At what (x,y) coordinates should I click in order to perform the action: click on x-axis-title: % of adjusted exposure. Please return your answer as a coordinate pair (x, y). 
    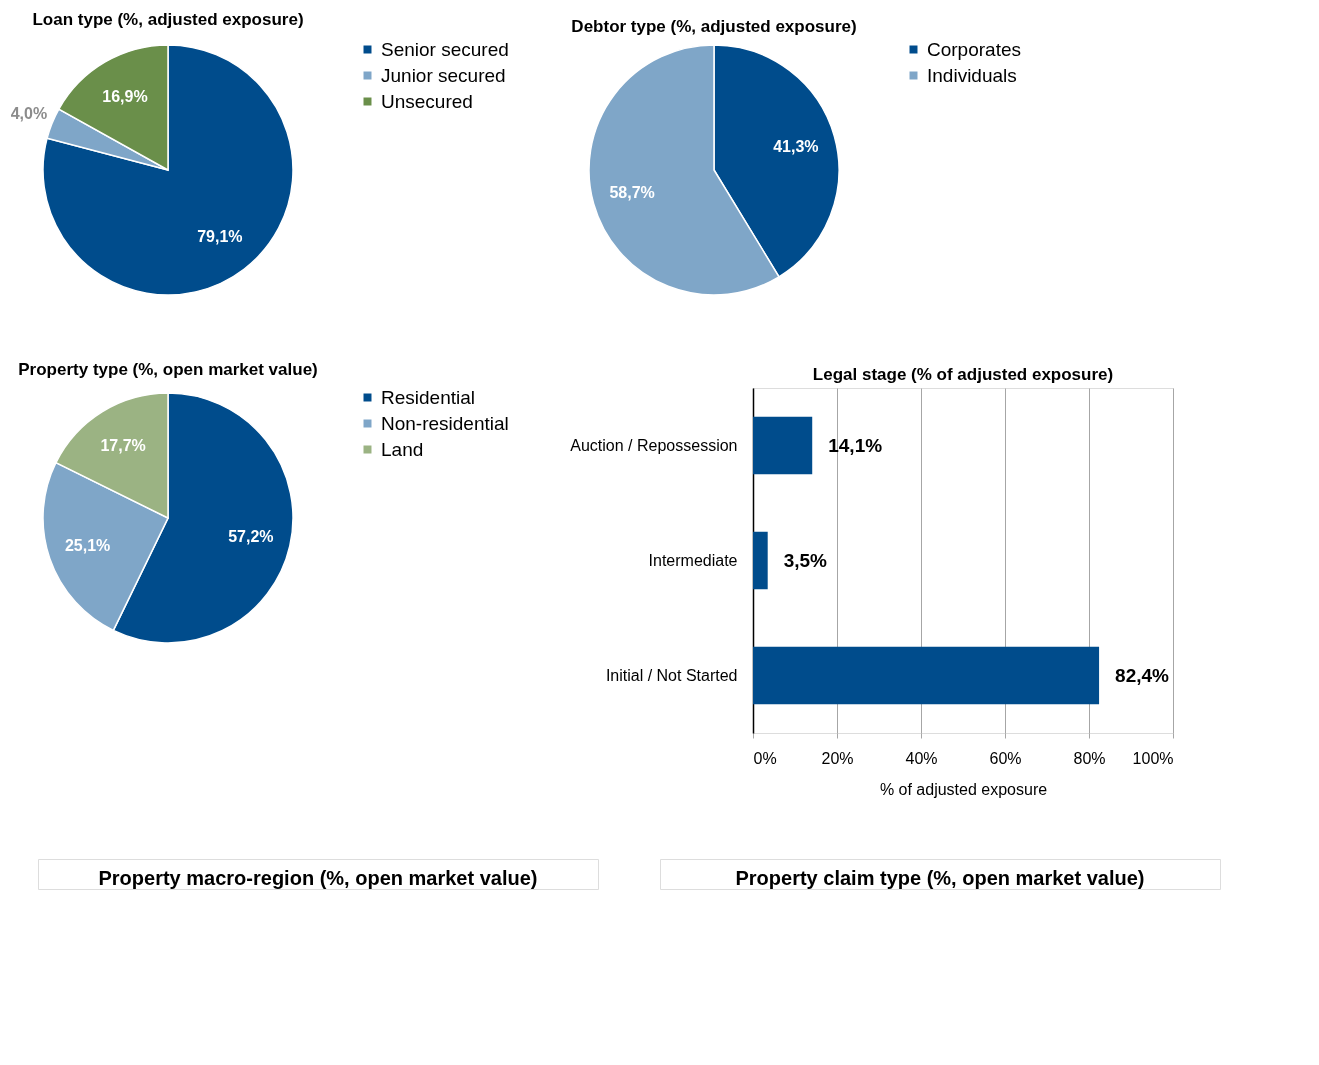
    Looking at the image, I should click on (963, 789).